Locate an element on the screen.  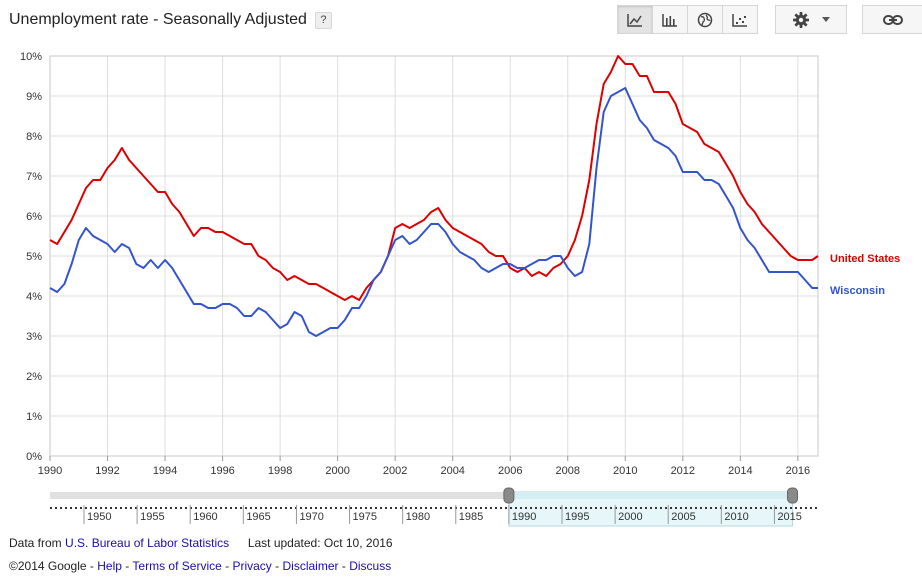
scatter-chart-button is located at coordinates (740, 19).